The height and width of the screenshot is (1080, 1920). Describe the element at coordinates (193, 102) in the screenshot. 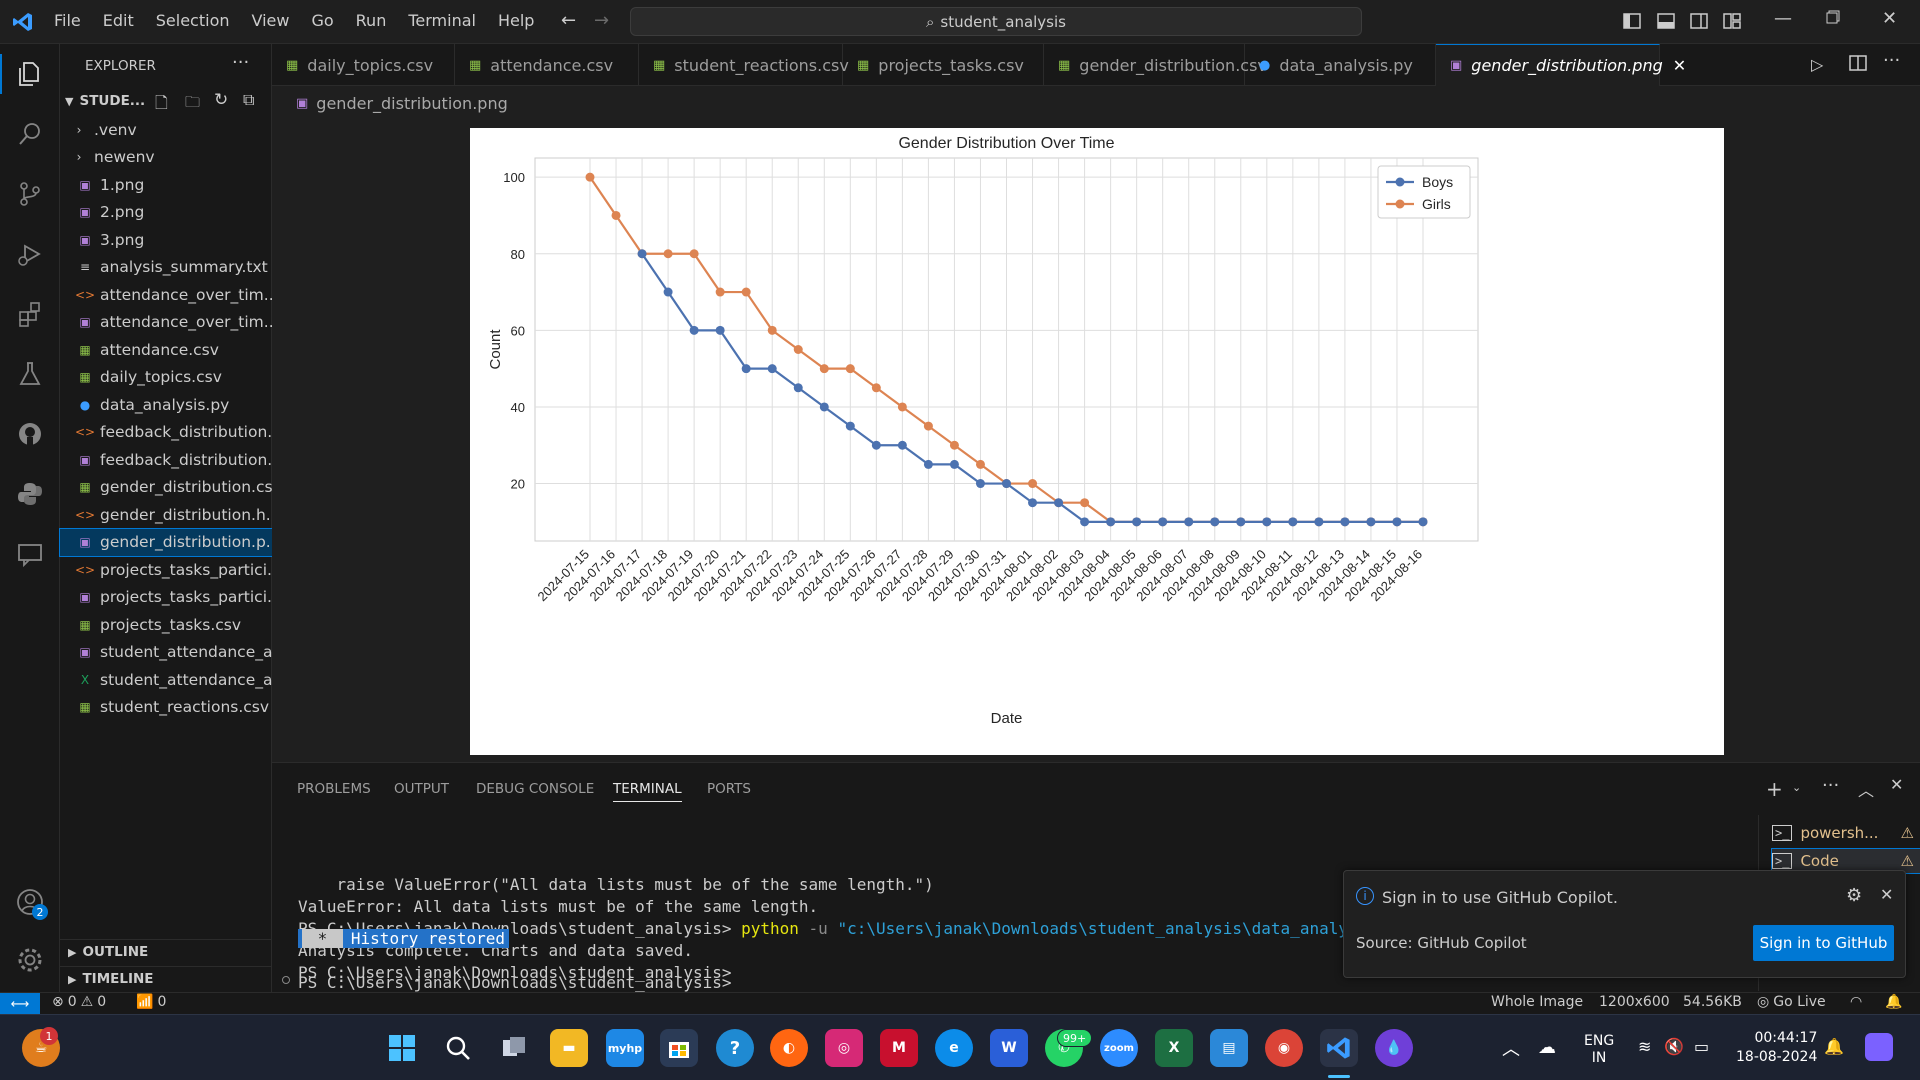

I see `new-folder-icon: 🗀` at that location.